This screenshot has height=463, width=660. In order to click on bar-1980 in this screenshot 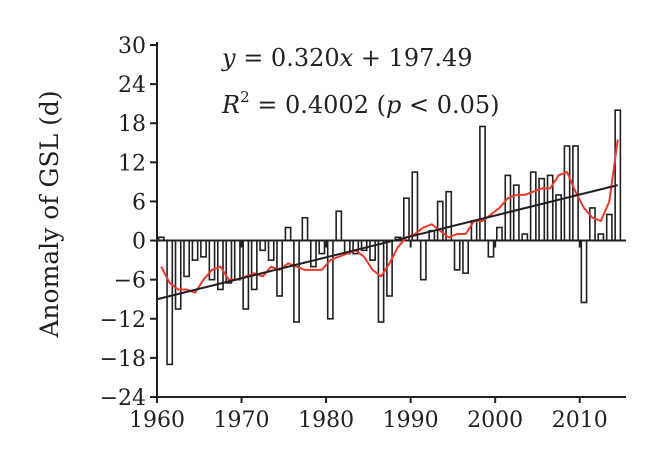, I will do `click(330, 279)`.